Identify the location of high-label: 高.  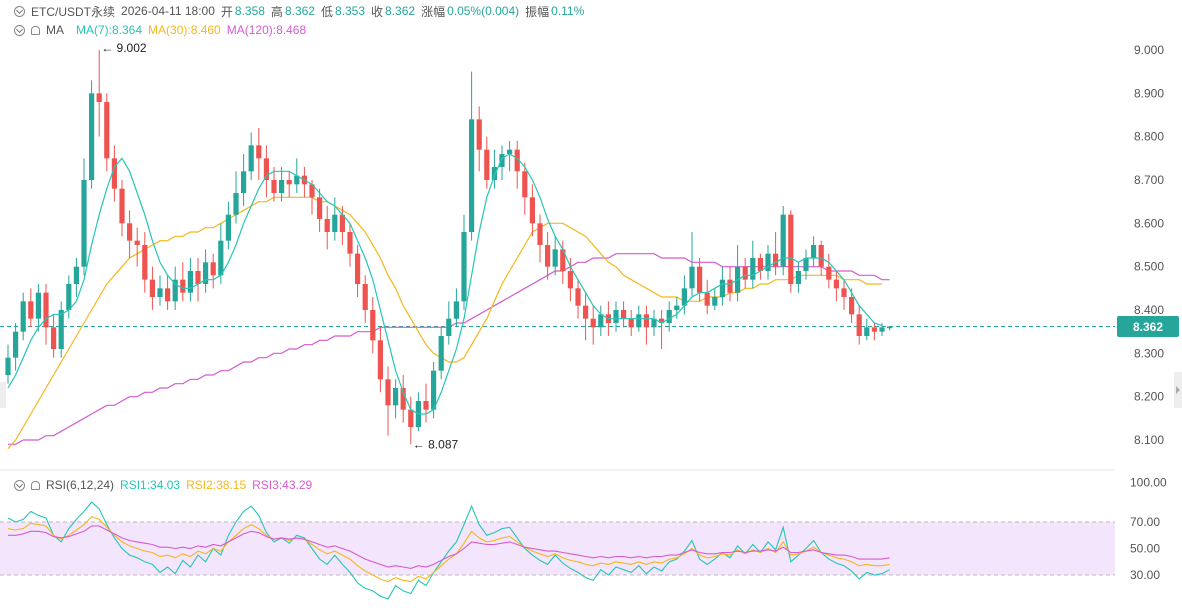
(276, 11).